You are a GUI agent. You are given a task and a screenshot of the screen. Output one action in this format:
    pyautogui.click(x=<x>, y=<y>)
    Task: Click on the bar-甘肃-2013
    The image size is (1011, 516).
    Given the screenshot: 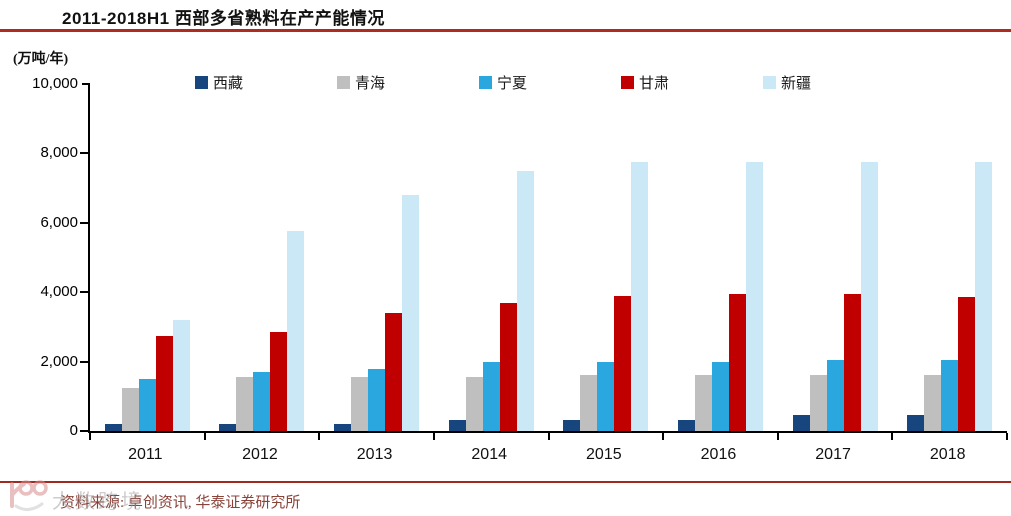 What is the action you would take?
    pyautogui.click(x=394, y=372)
    